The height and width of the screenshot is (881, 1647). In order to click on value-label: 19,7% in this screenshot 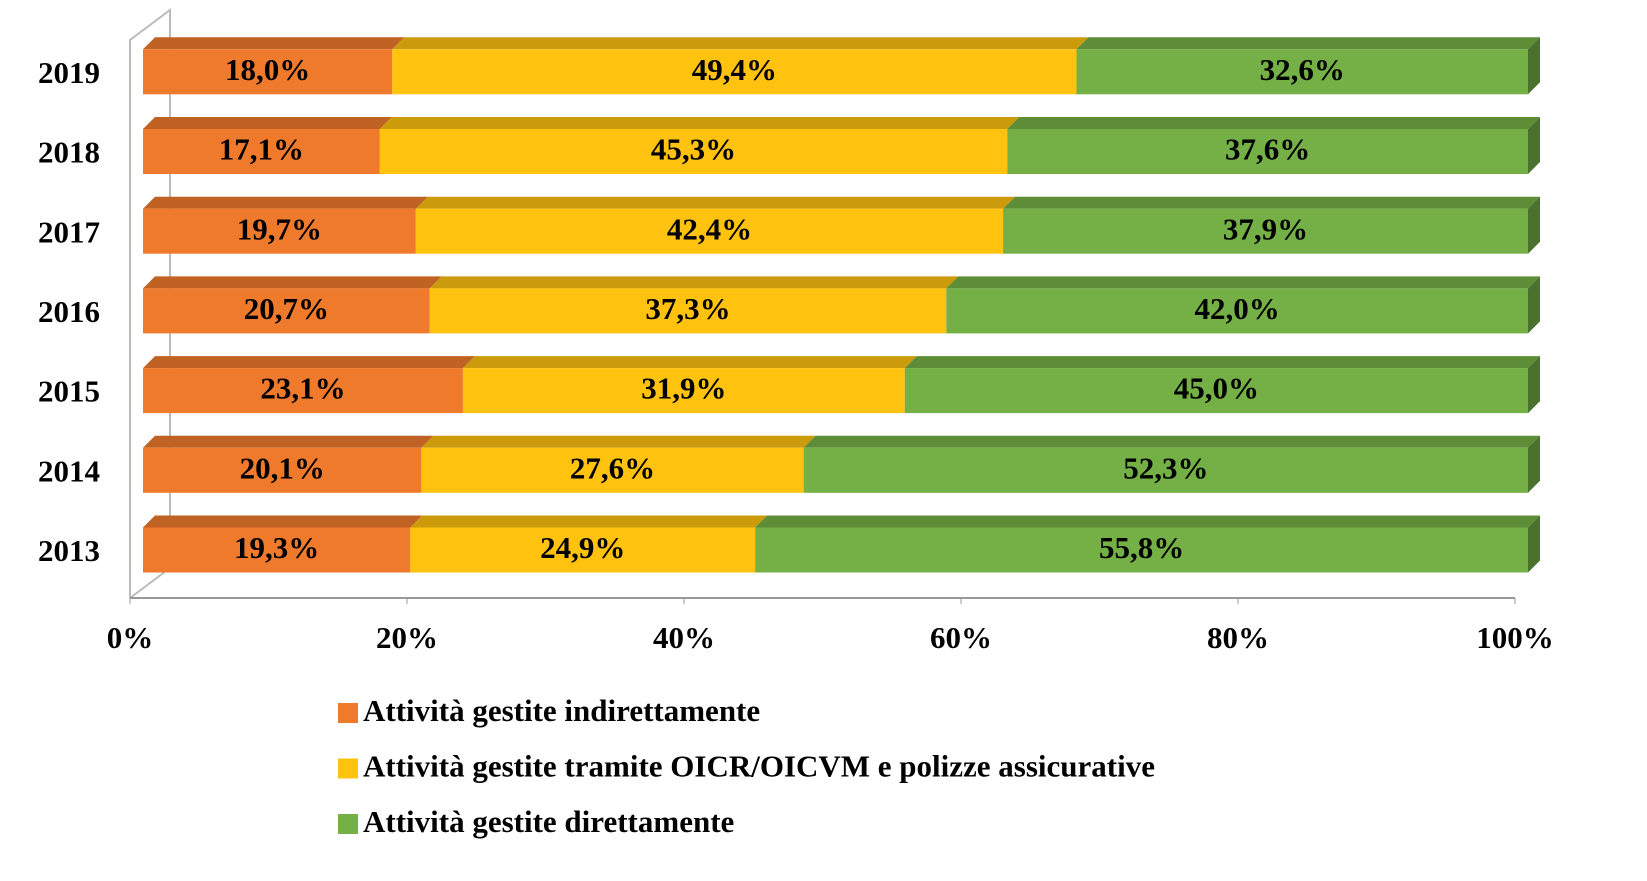, I will do `click(279, 228)`.